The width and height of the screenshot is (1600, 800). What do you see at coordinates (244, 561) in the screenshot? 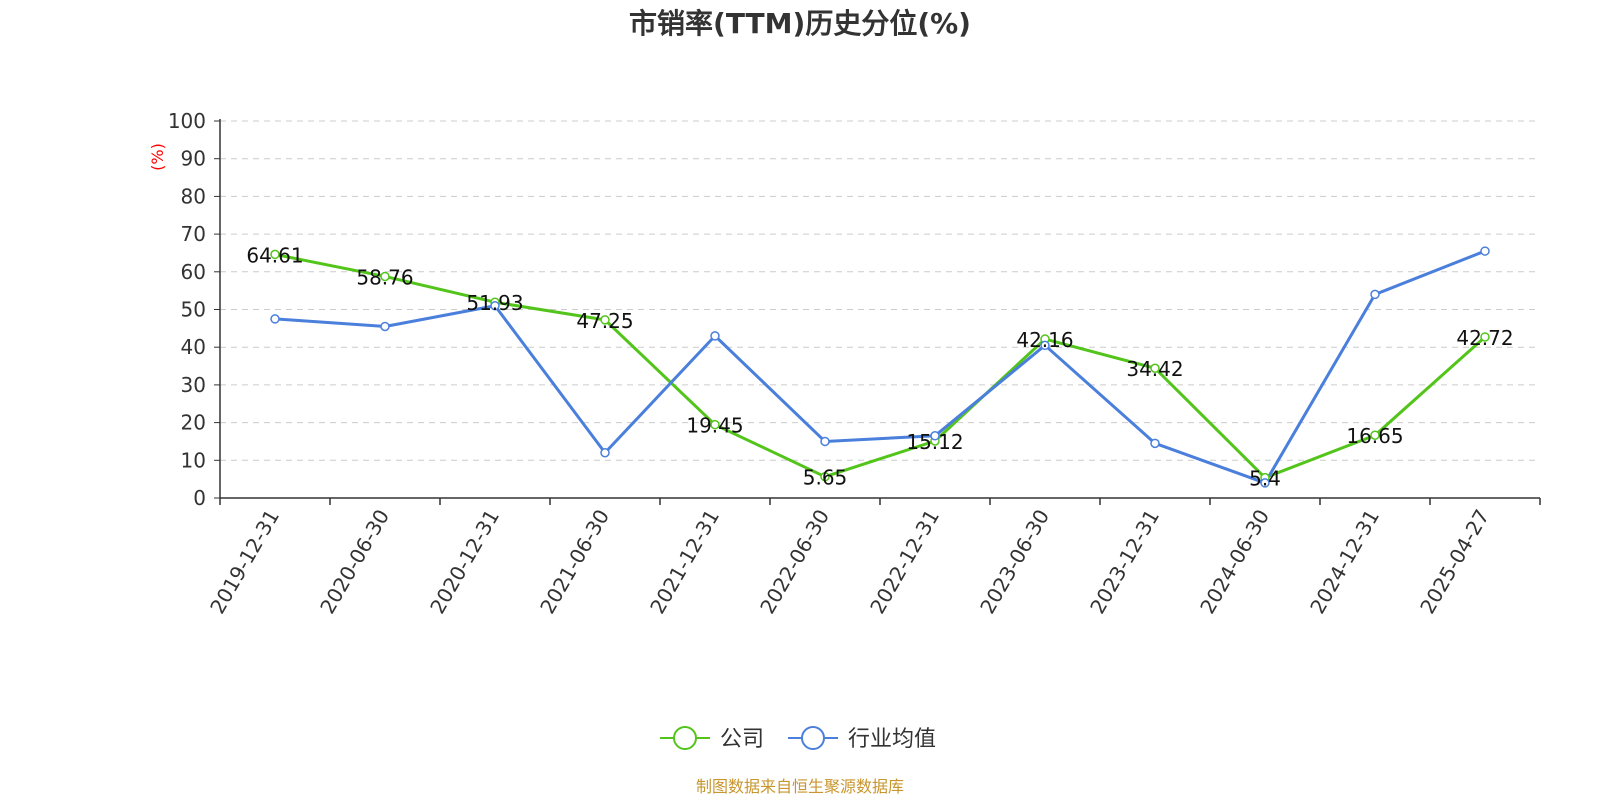
I see `x-tick-label: 2019-12-31` at bounding box center [244, 561].